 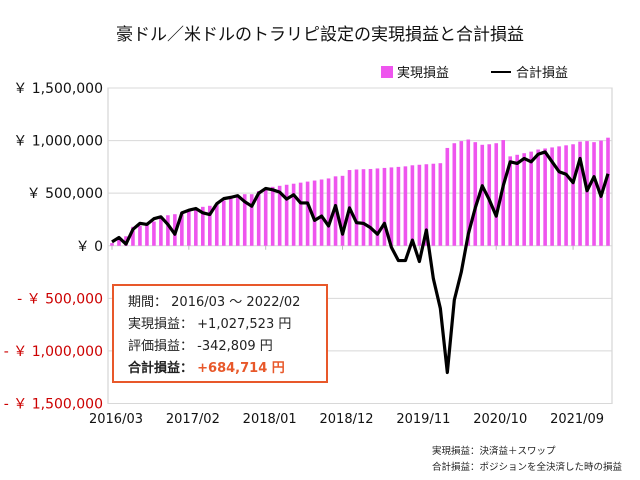 I want to click on x-tick-label: 2019/11, so click(x=423, y=419).